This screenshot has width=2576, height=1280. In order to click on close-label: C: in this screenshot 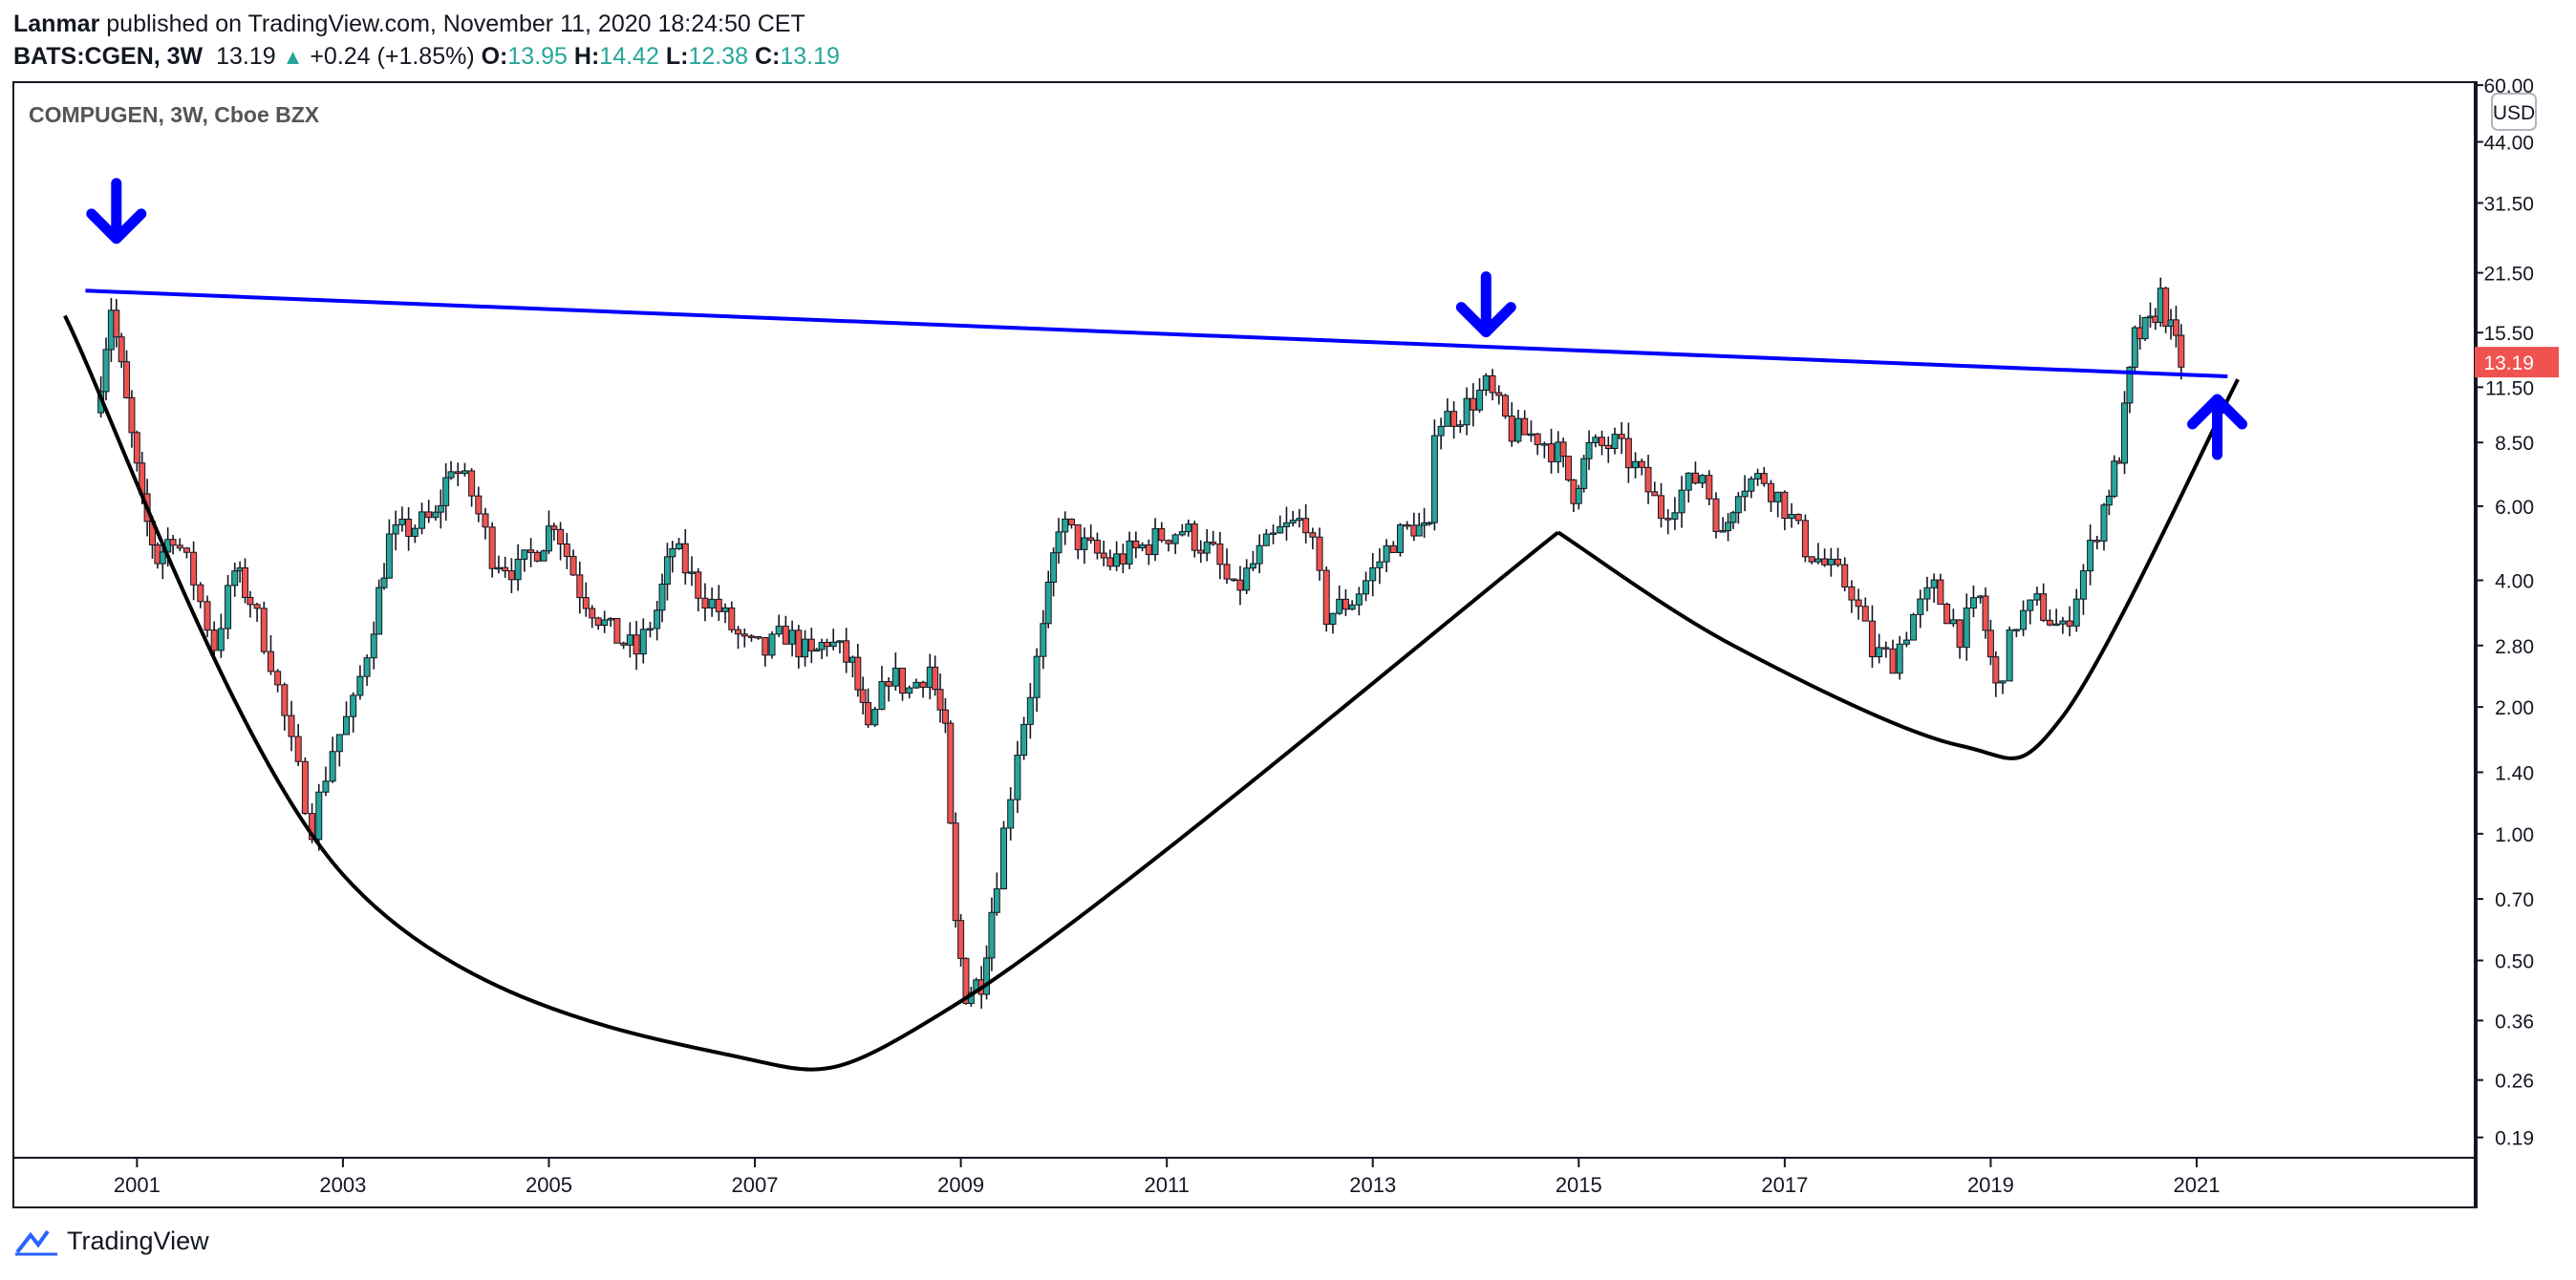, I will do `click(767, 56)`.